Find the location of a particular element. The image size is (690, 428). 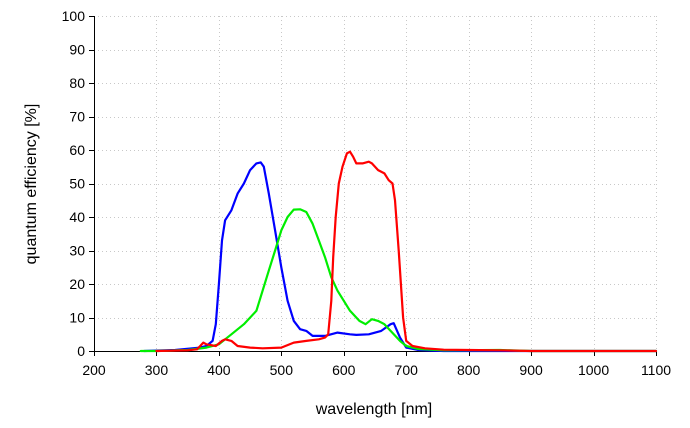

y-tick-label-10: 10 is located at coordinates (77, 318).